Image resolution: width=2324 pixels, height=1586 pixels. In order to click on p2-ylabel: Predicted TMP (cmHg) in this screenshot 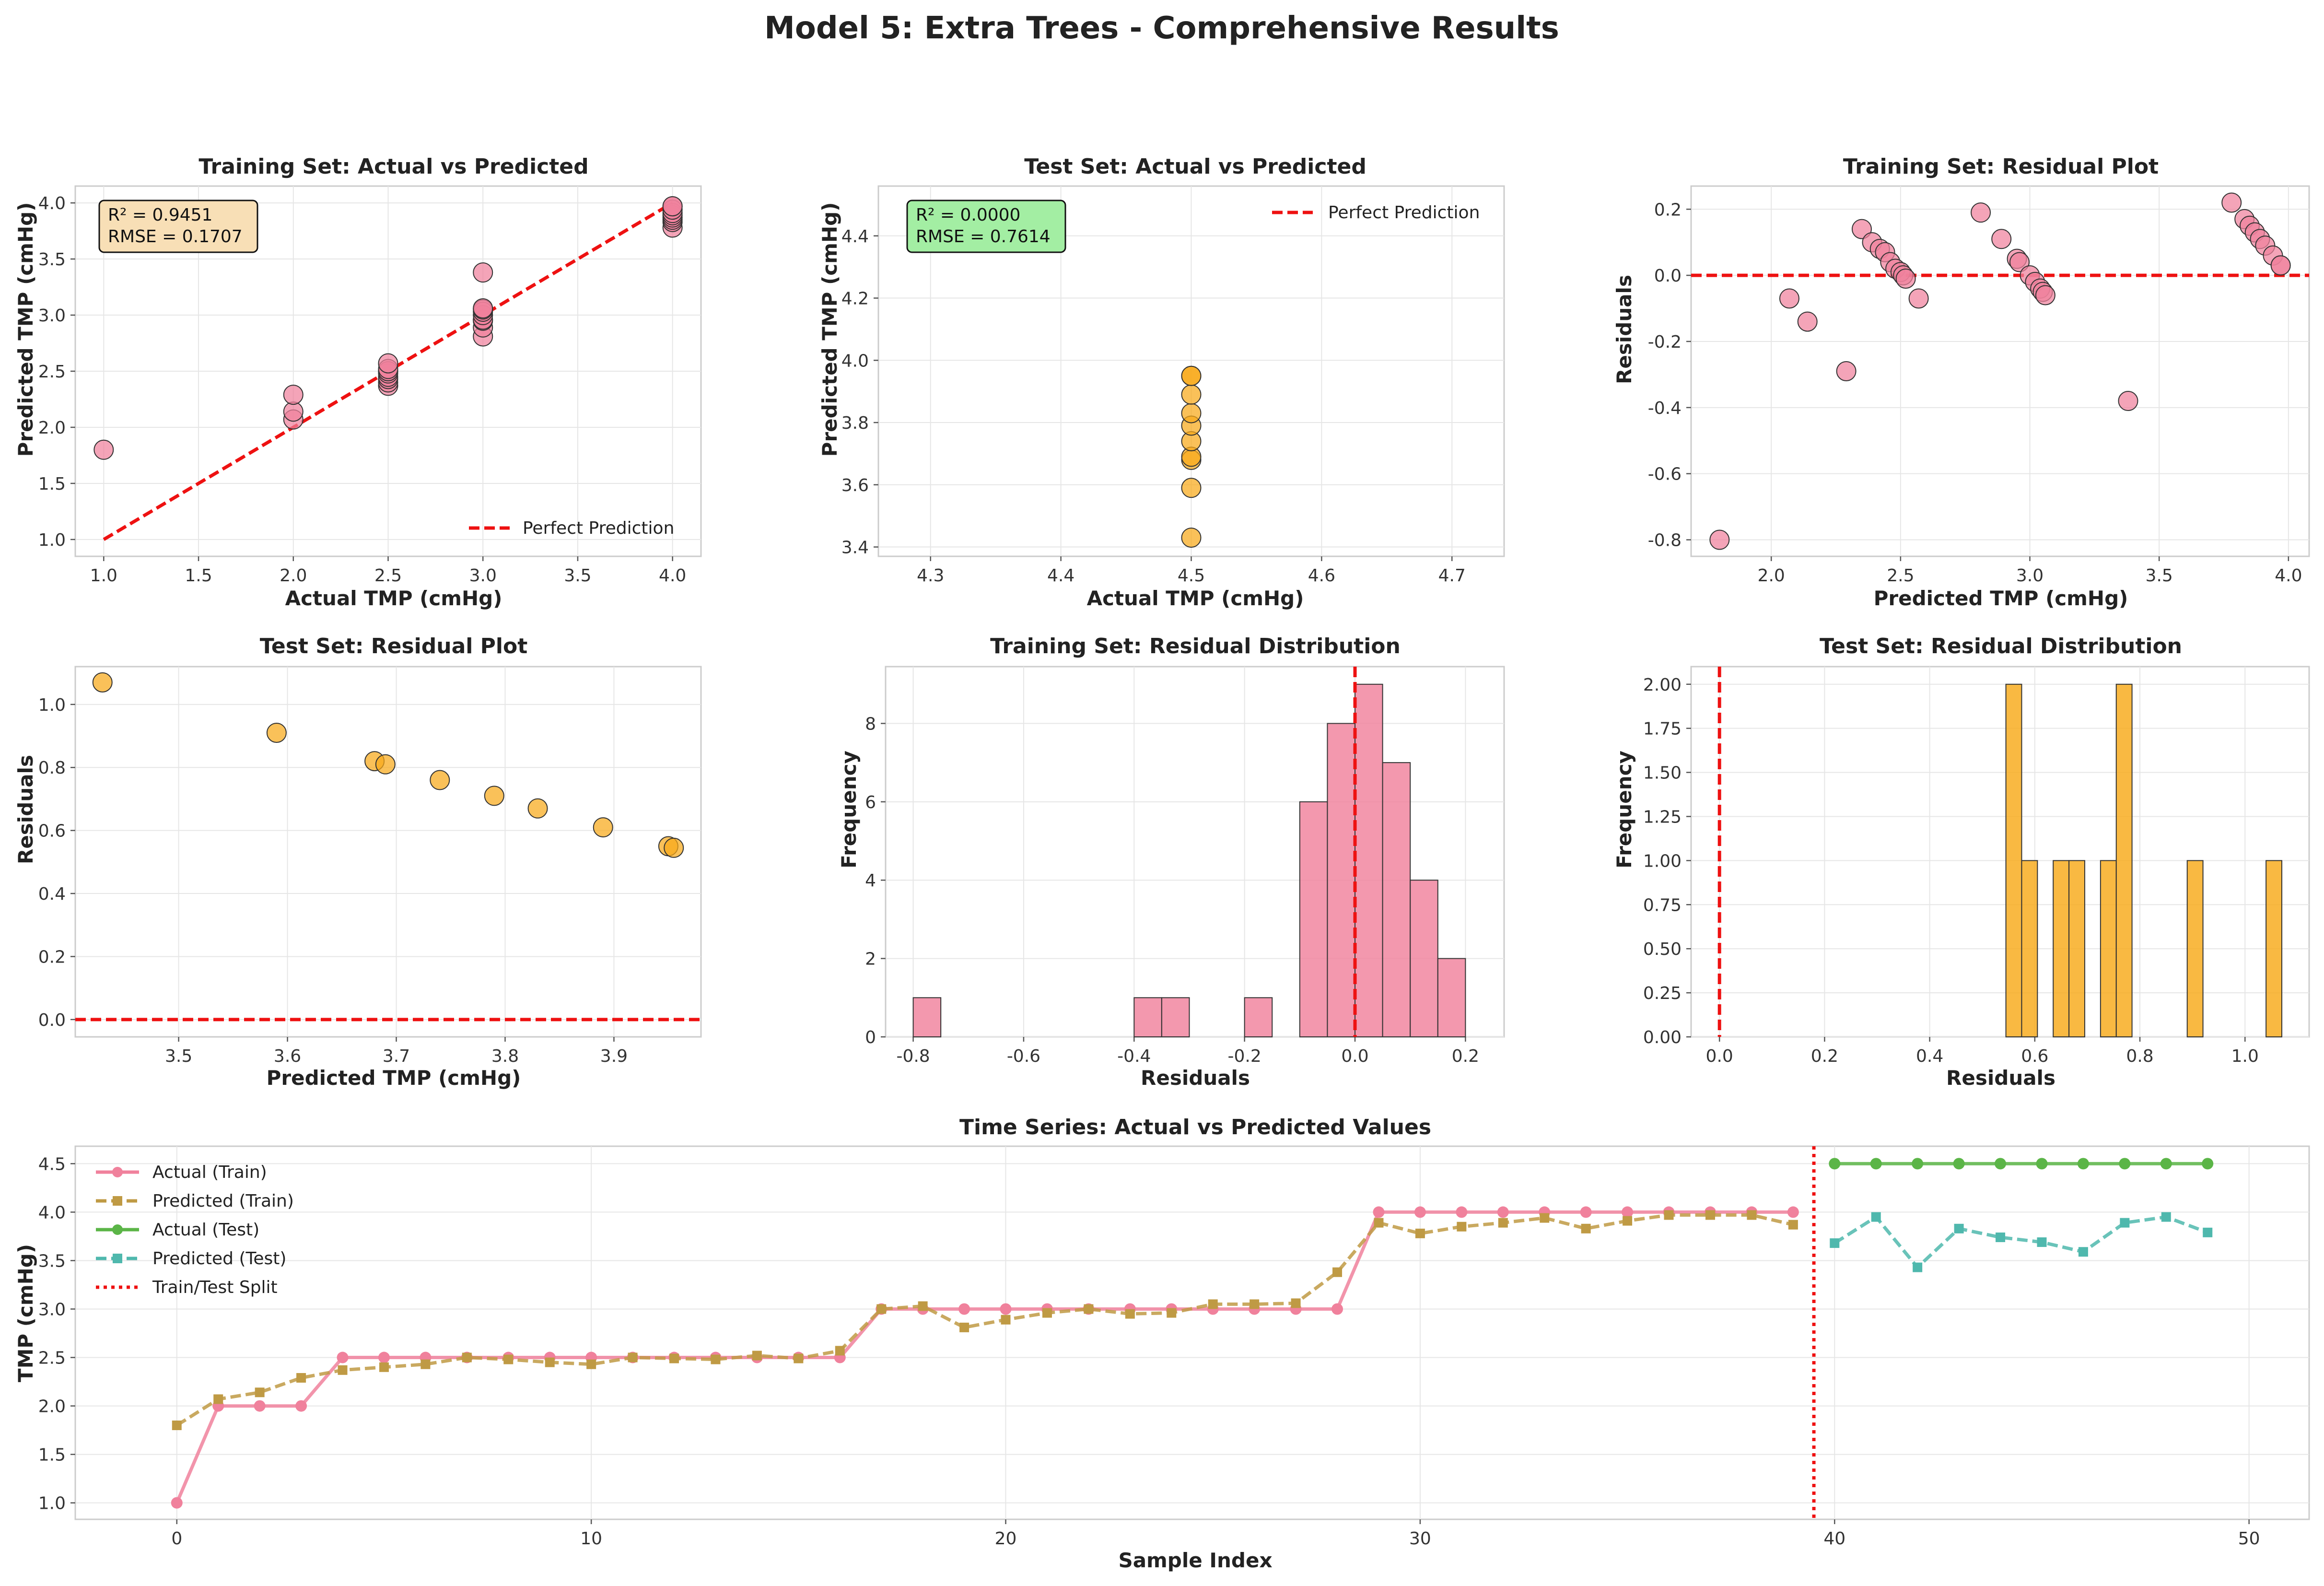, I will do `click(830, 329)`.